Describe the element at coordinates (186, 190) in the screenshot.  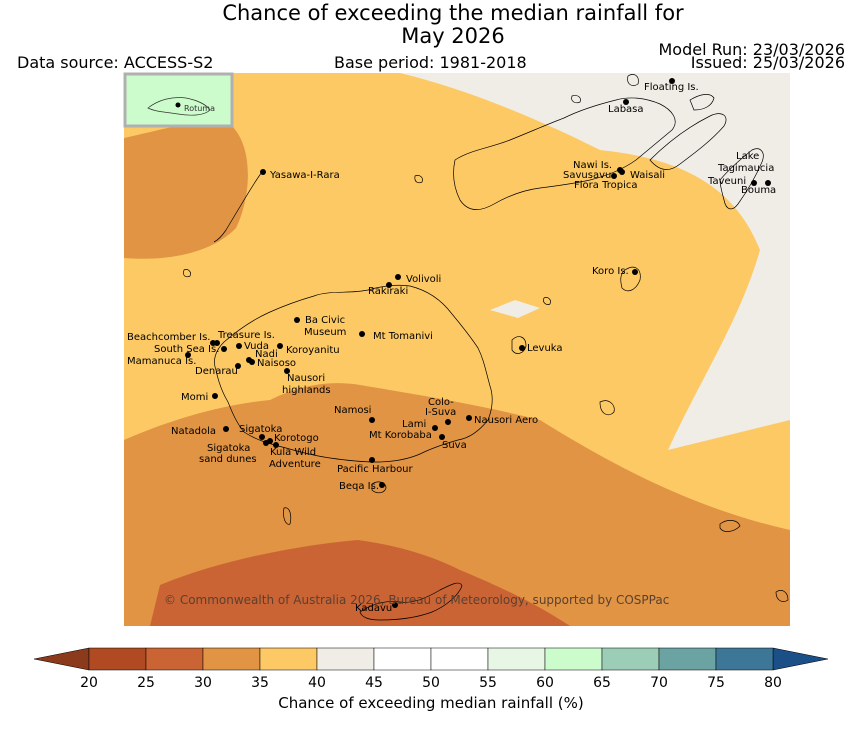
I see `band-30-35-northwest` at that location.